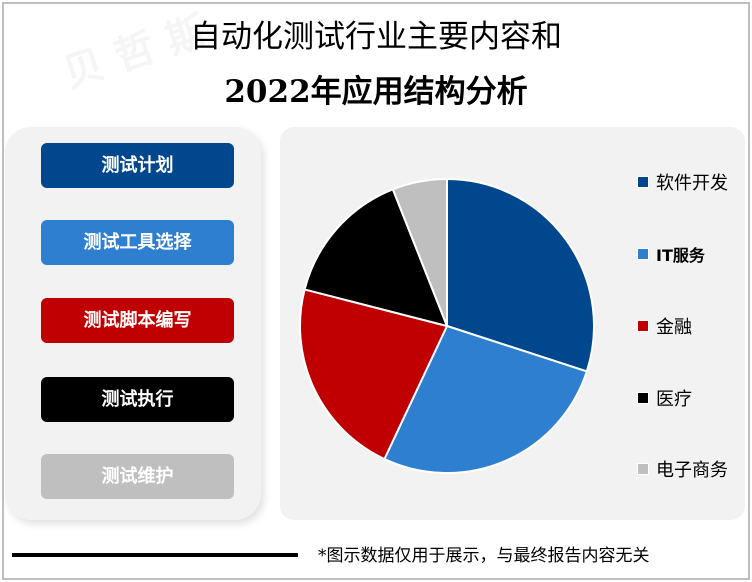 This screenshot has width=752, height=582. What do you see at coordinates (376, 37) in the screenshot?
I see `chart-title-line1: 自动化测试行业主要内容和` at bounding box center [376, 37].